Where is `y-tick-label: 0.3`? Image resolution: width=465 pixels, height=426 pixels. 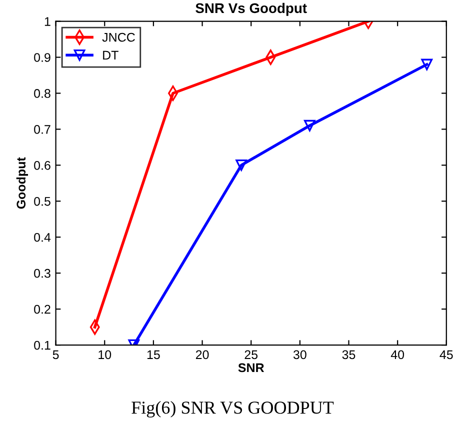
y-tick-label: 0.3 is located at coordinates (42, 273).